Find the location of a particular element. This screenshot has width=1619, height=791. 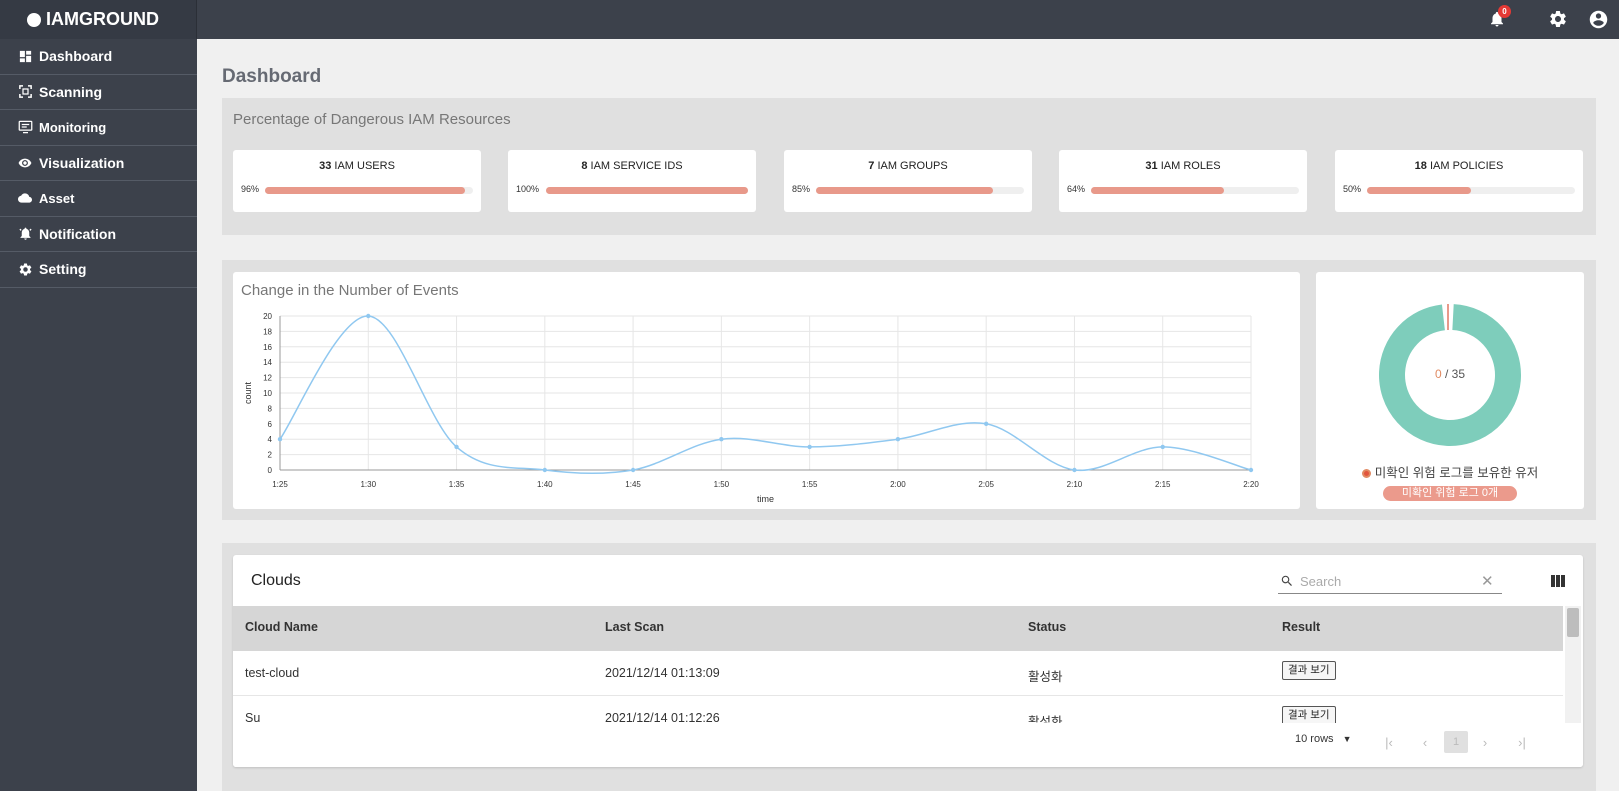

sidebar-item-monitoring: Monitoring is located at coordinates (98, 128).